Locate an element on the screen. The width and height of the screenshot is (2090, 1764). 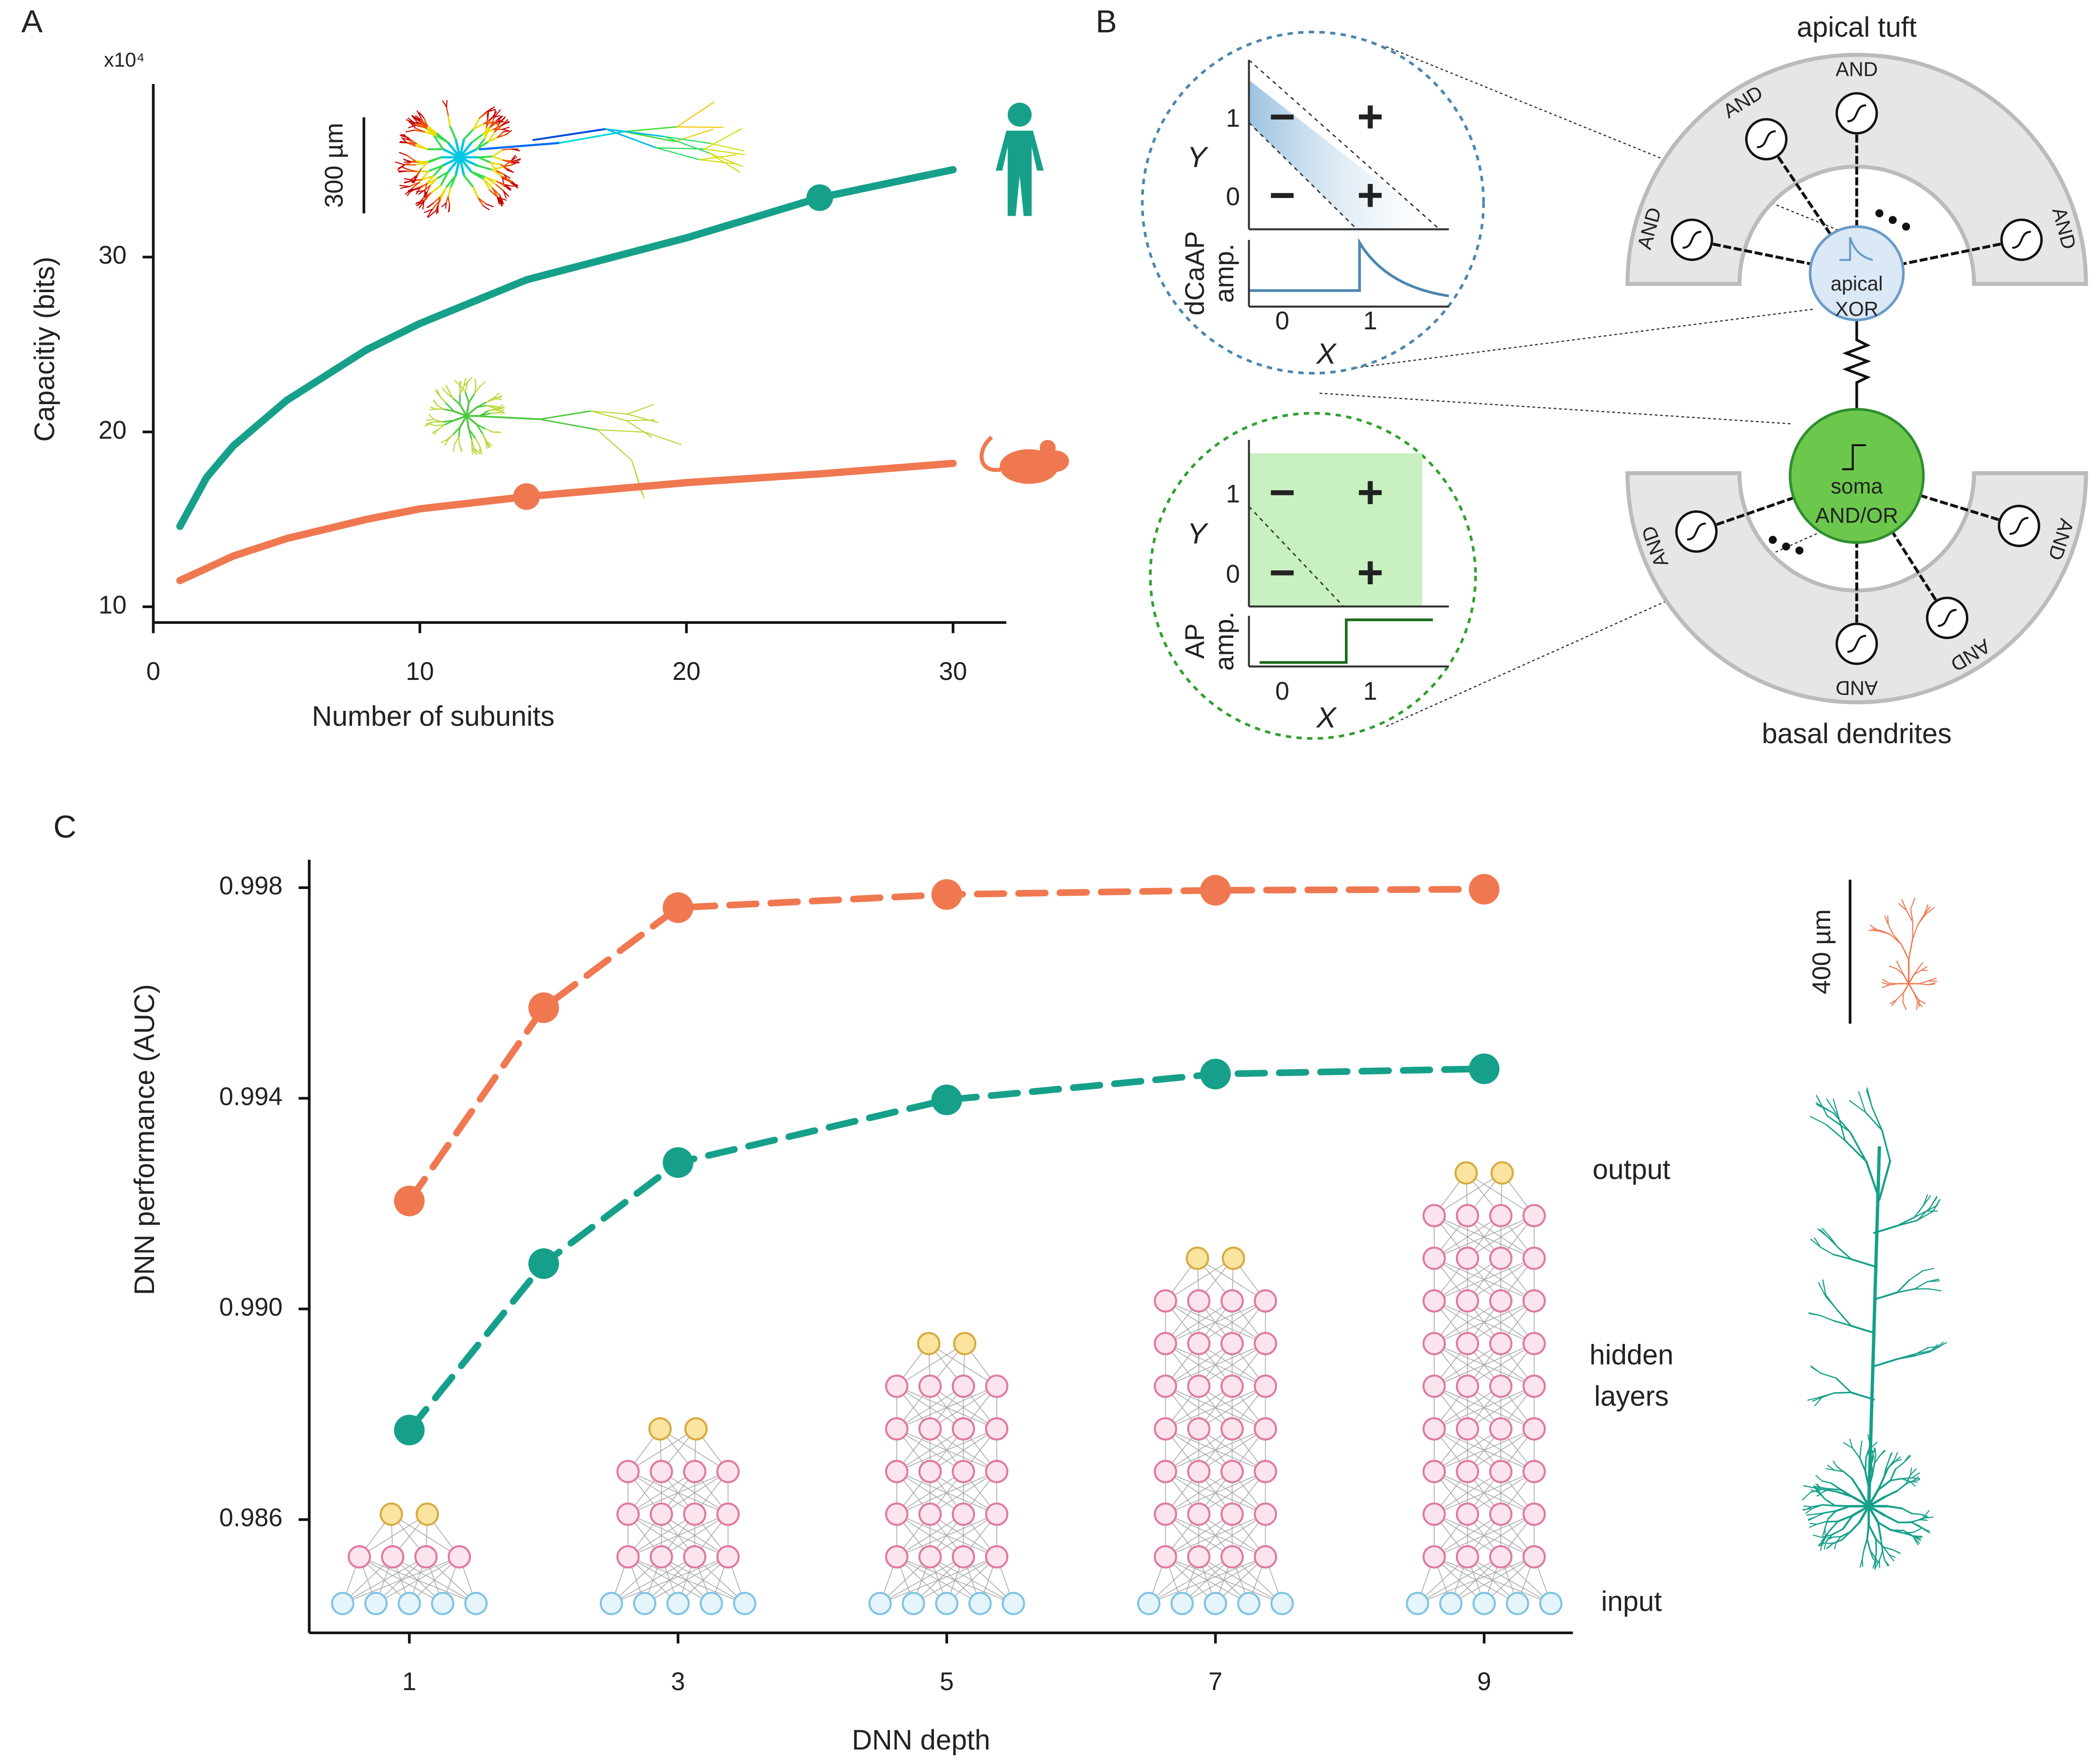
inset-axis-label: amp. is located at coordinates (1224, 273).